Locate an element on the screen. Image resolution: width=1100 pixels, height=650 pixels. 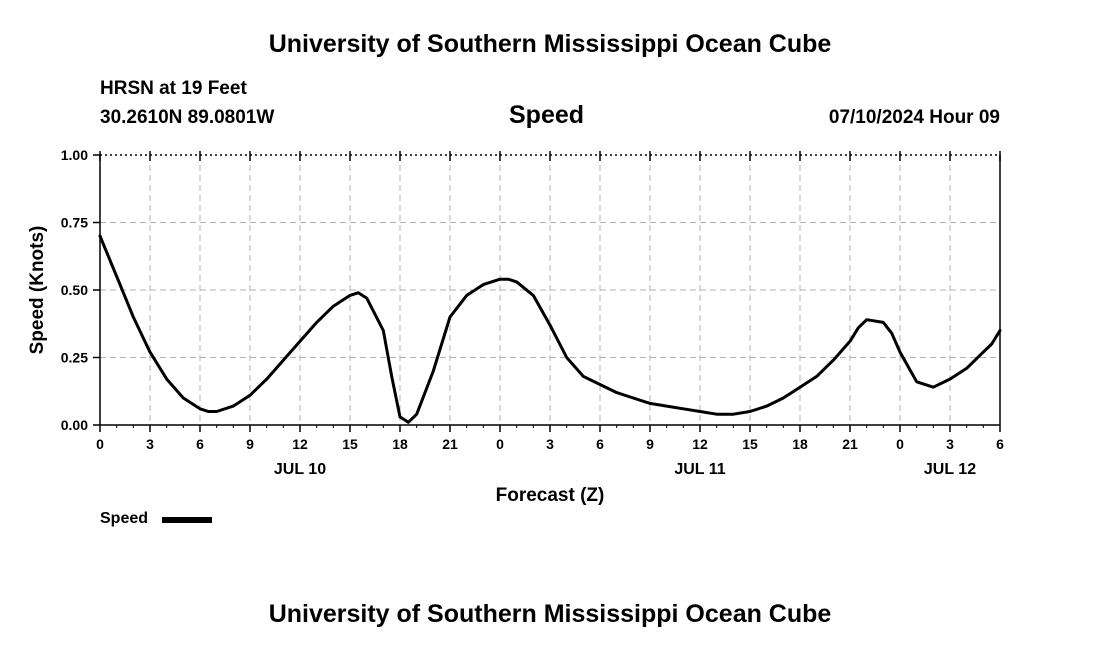
y-tick-label: 0.50 is located at coordinates (74, 290).